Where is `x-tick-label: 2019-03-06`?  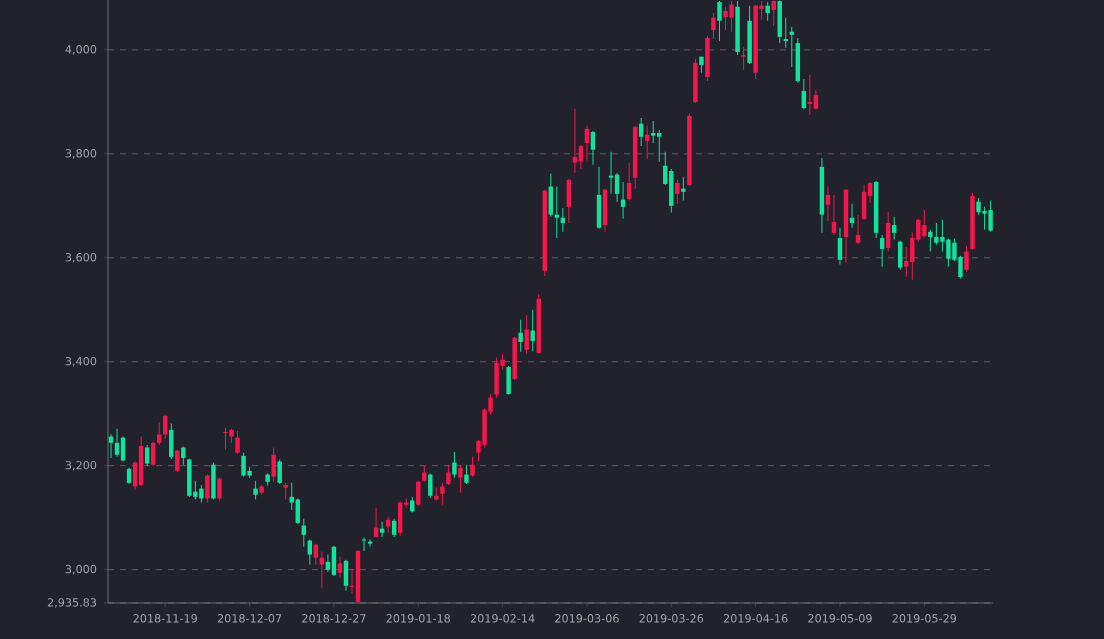 x-tick-label: 2019-03-06 is located at coordinates (587, 618).